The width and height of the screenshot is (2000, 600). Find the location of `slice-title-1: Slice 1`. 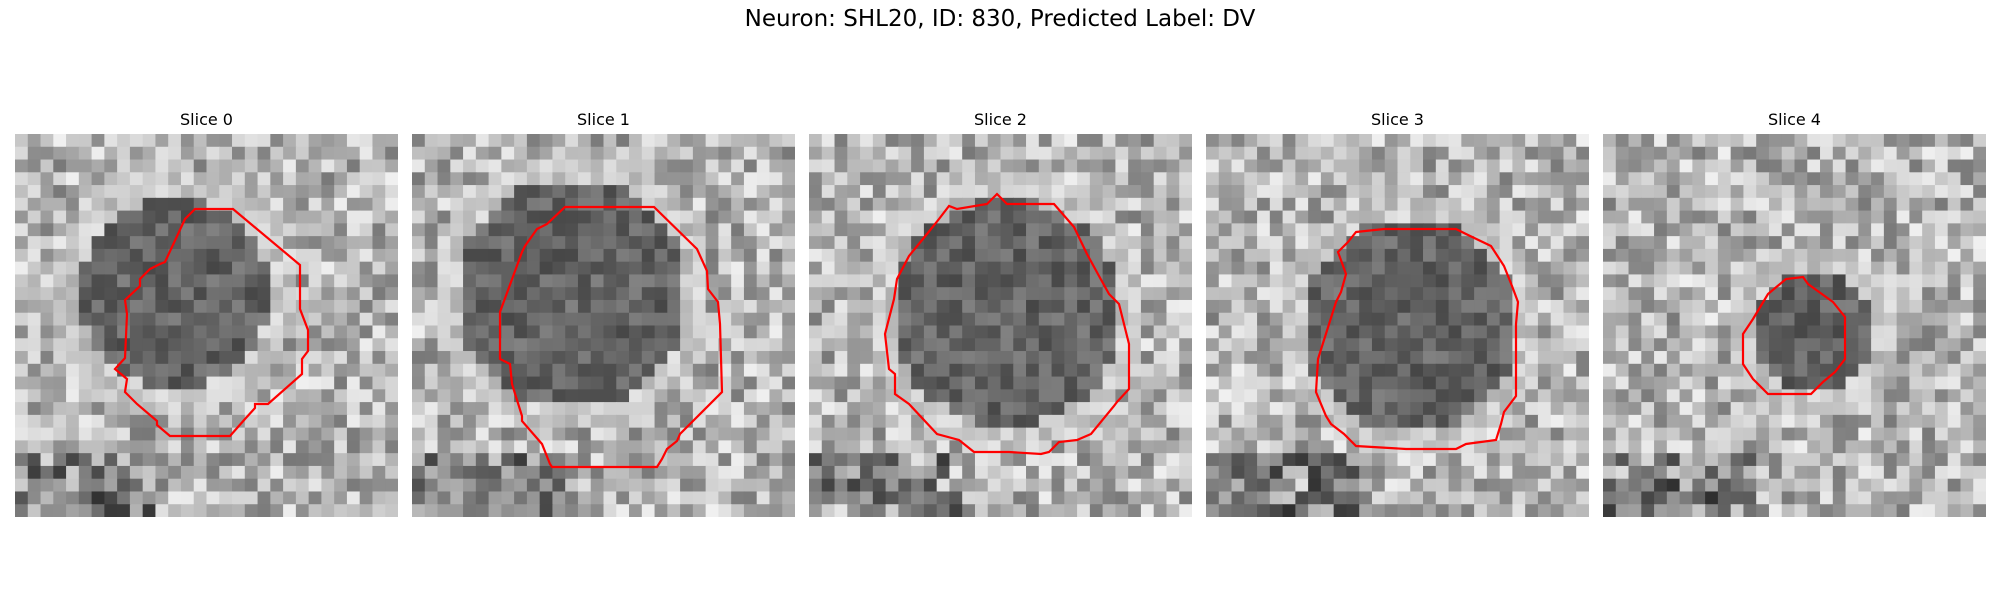

slice-title-1: Slice 1 is located at coordinates (603, 119).